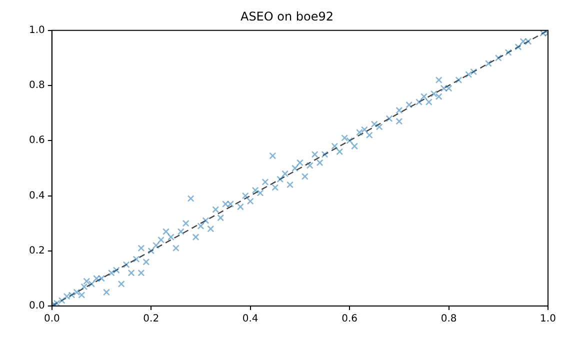 Image resolution: width=586 pixels, height=344 pixels. What do you see at coordinates (250, 319) in the screenshot?
I see `x-tick-label: 0.4` at bounding box center [250, 319].